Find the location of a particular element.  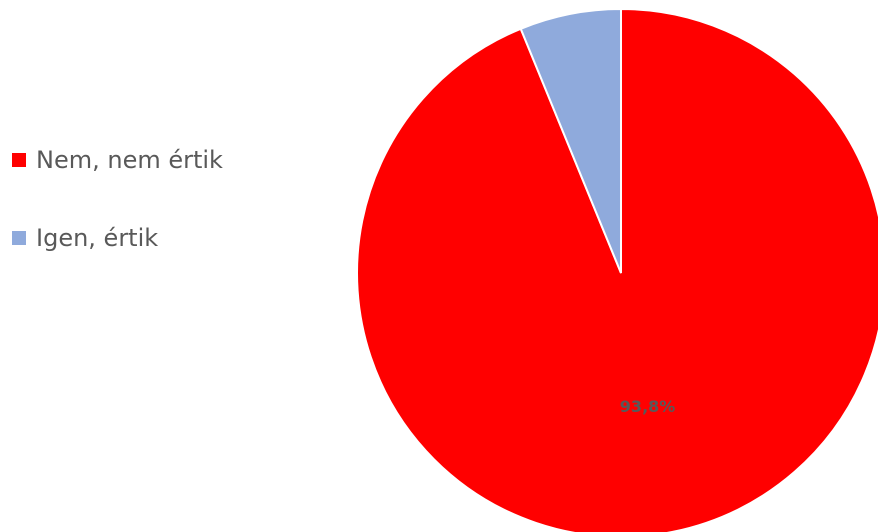

data-label-nem: 93,8% is located at coordinates (648, 406).